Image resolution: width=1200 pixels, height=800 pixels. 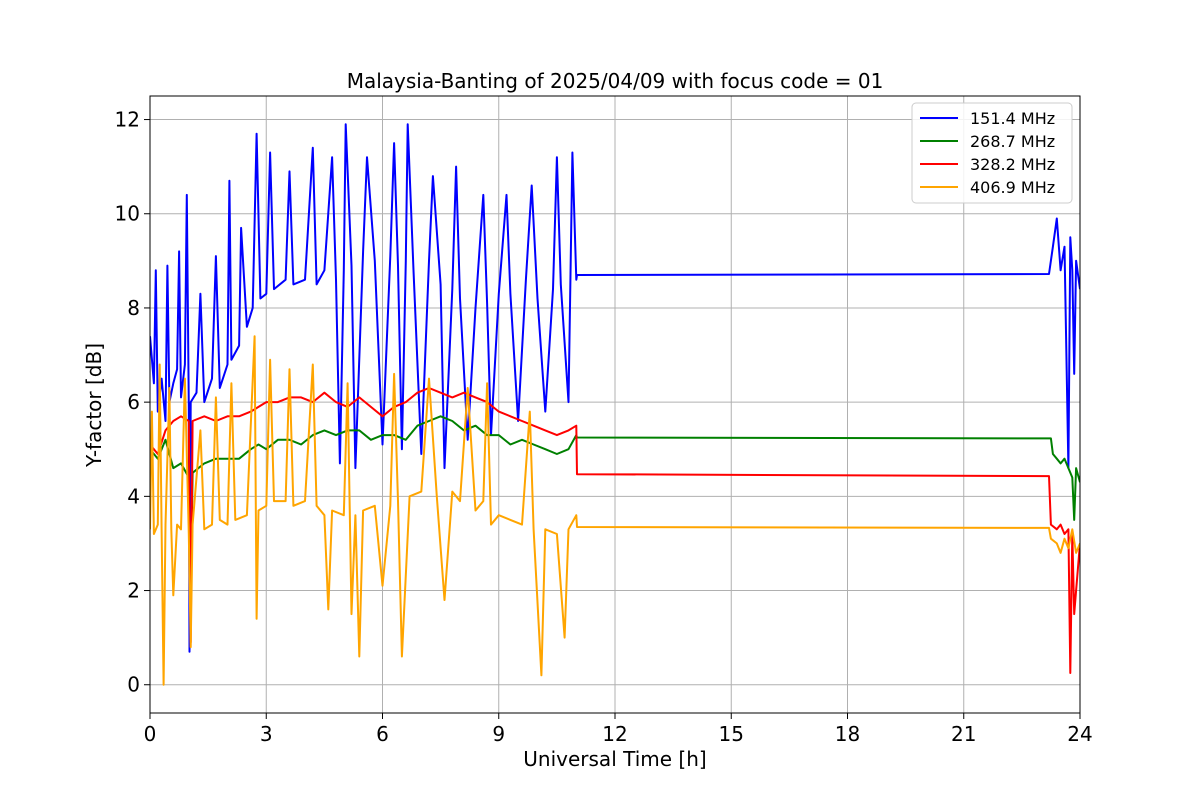 What do you see at coordinates (150, 734) in the screenshot?
I see `x-tick-label: 0` at bounding box center [150, 734].